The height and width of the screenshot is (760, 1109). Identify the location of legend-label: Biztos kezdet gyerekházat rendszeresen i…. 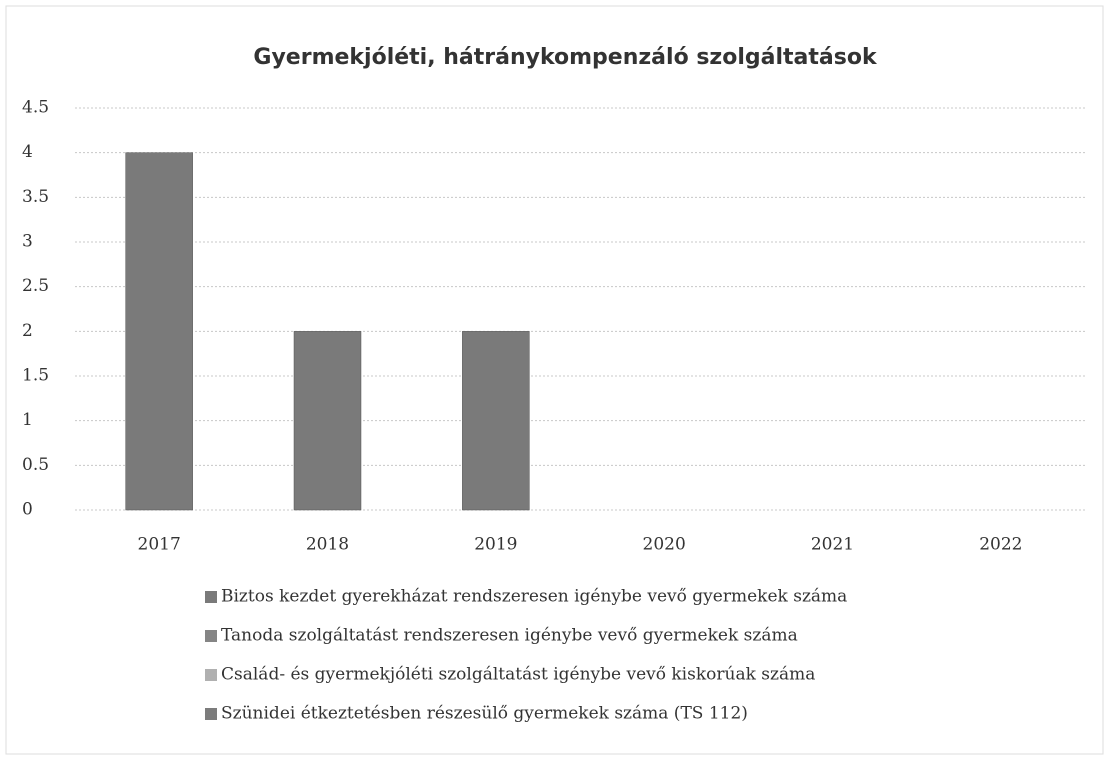
(534, 597).